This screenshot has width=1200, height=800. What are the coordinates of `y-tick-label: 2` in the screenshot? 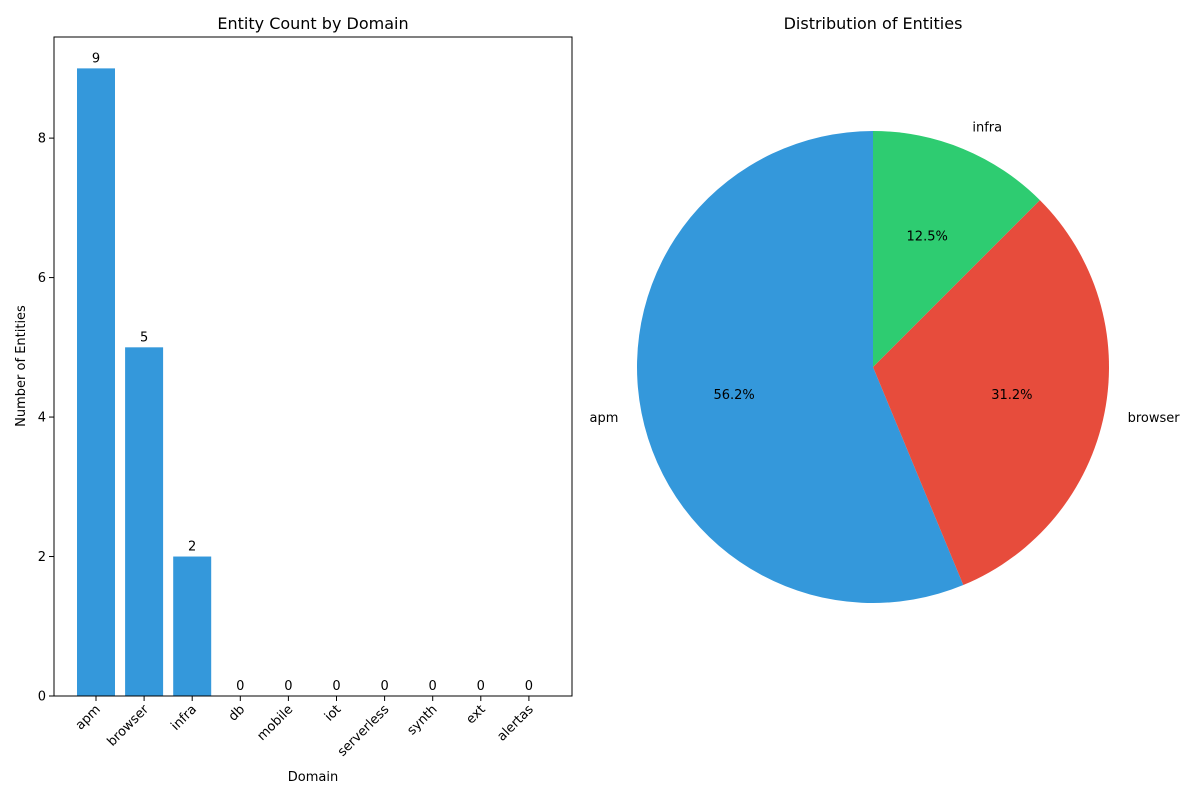 It's located at (42, 557).